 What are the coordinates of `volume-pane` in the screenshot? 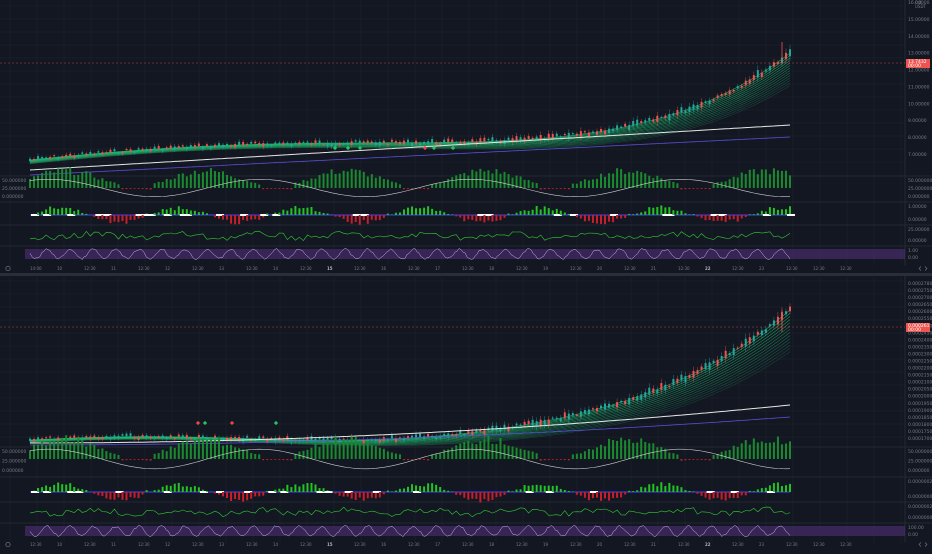 It's located at (410, 181).